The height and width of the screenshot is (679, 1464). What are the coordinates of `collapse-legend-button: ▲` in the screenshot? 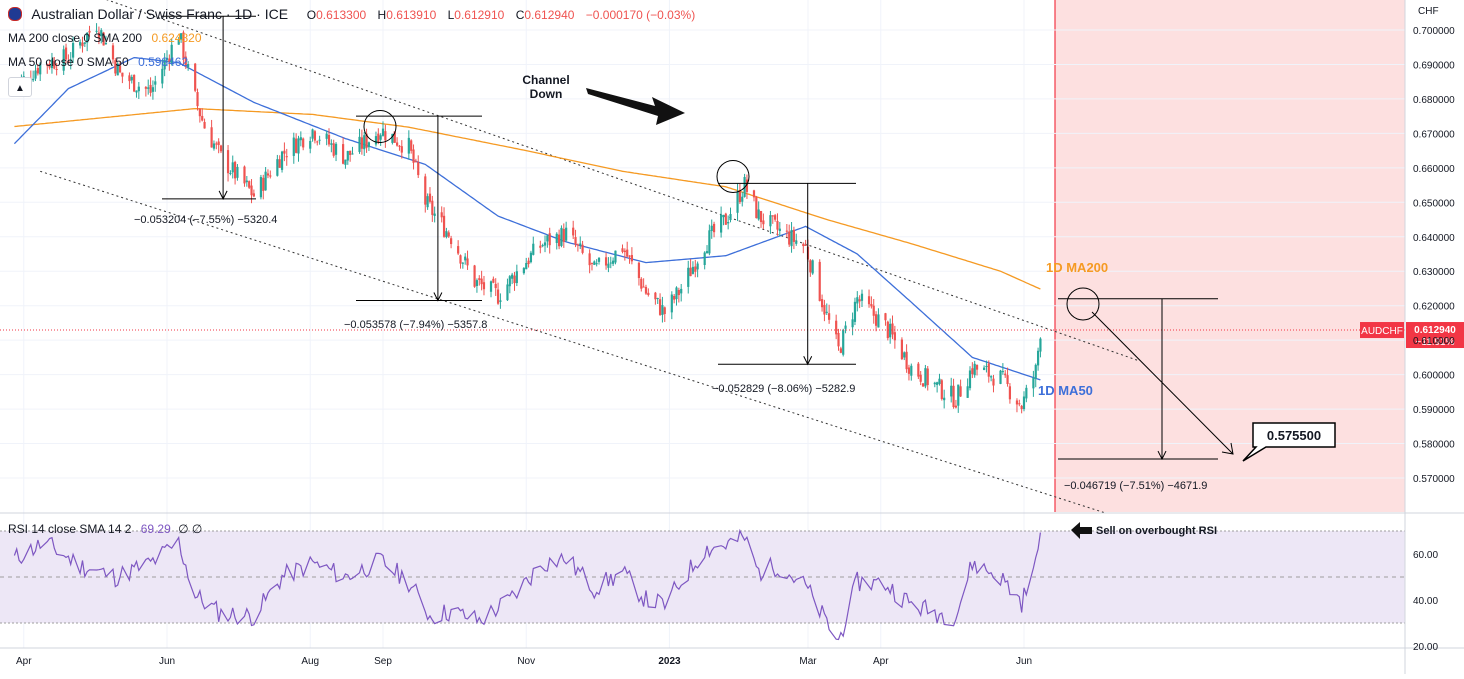 It's located at (20, 87).